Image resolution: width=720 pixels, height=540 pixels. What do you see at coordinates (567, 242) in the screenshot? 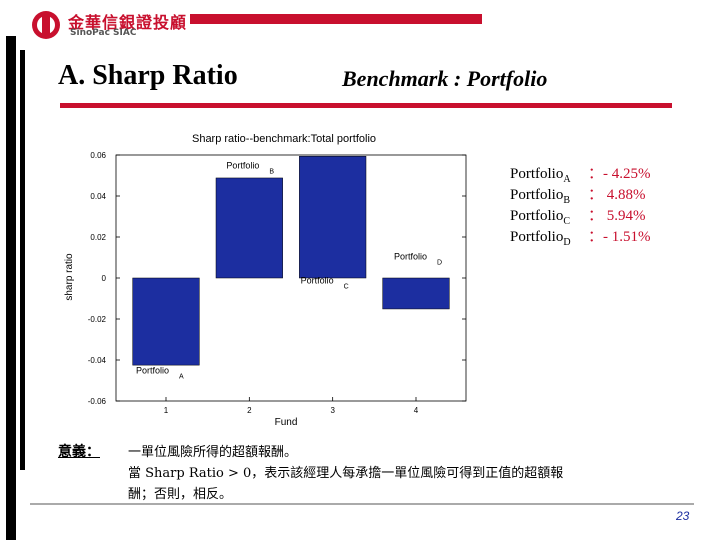
I see `legend-name-sub: D` at bounding box center [567, 242].